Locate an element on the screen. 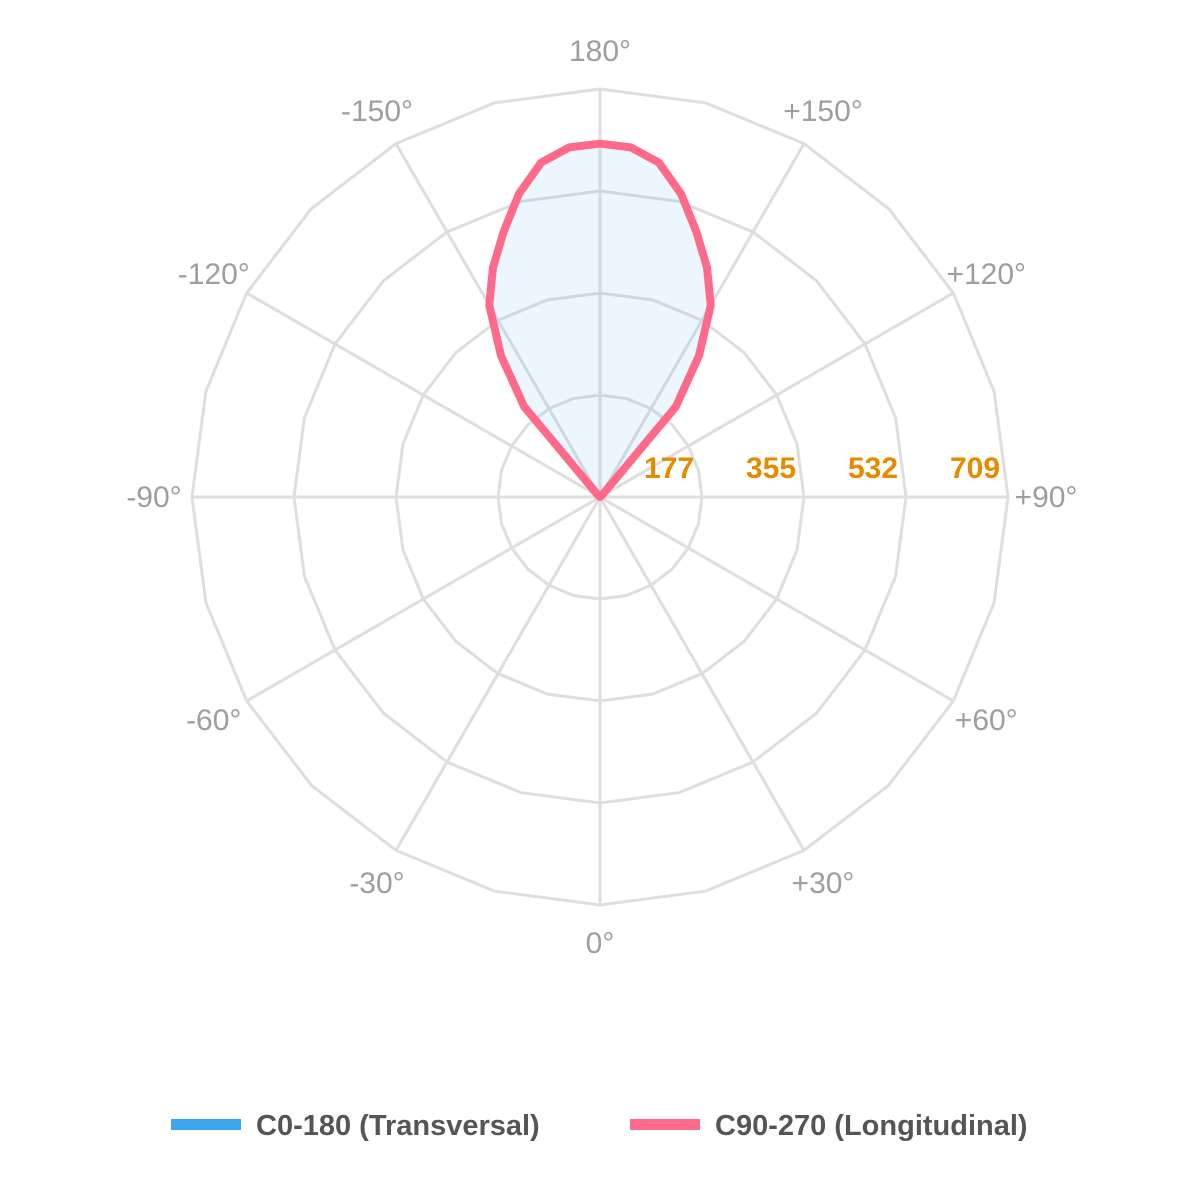 The width and height of the screenshot is (1200, 1200). radial-tick-label: 177 is located at coordinates (669, 468).